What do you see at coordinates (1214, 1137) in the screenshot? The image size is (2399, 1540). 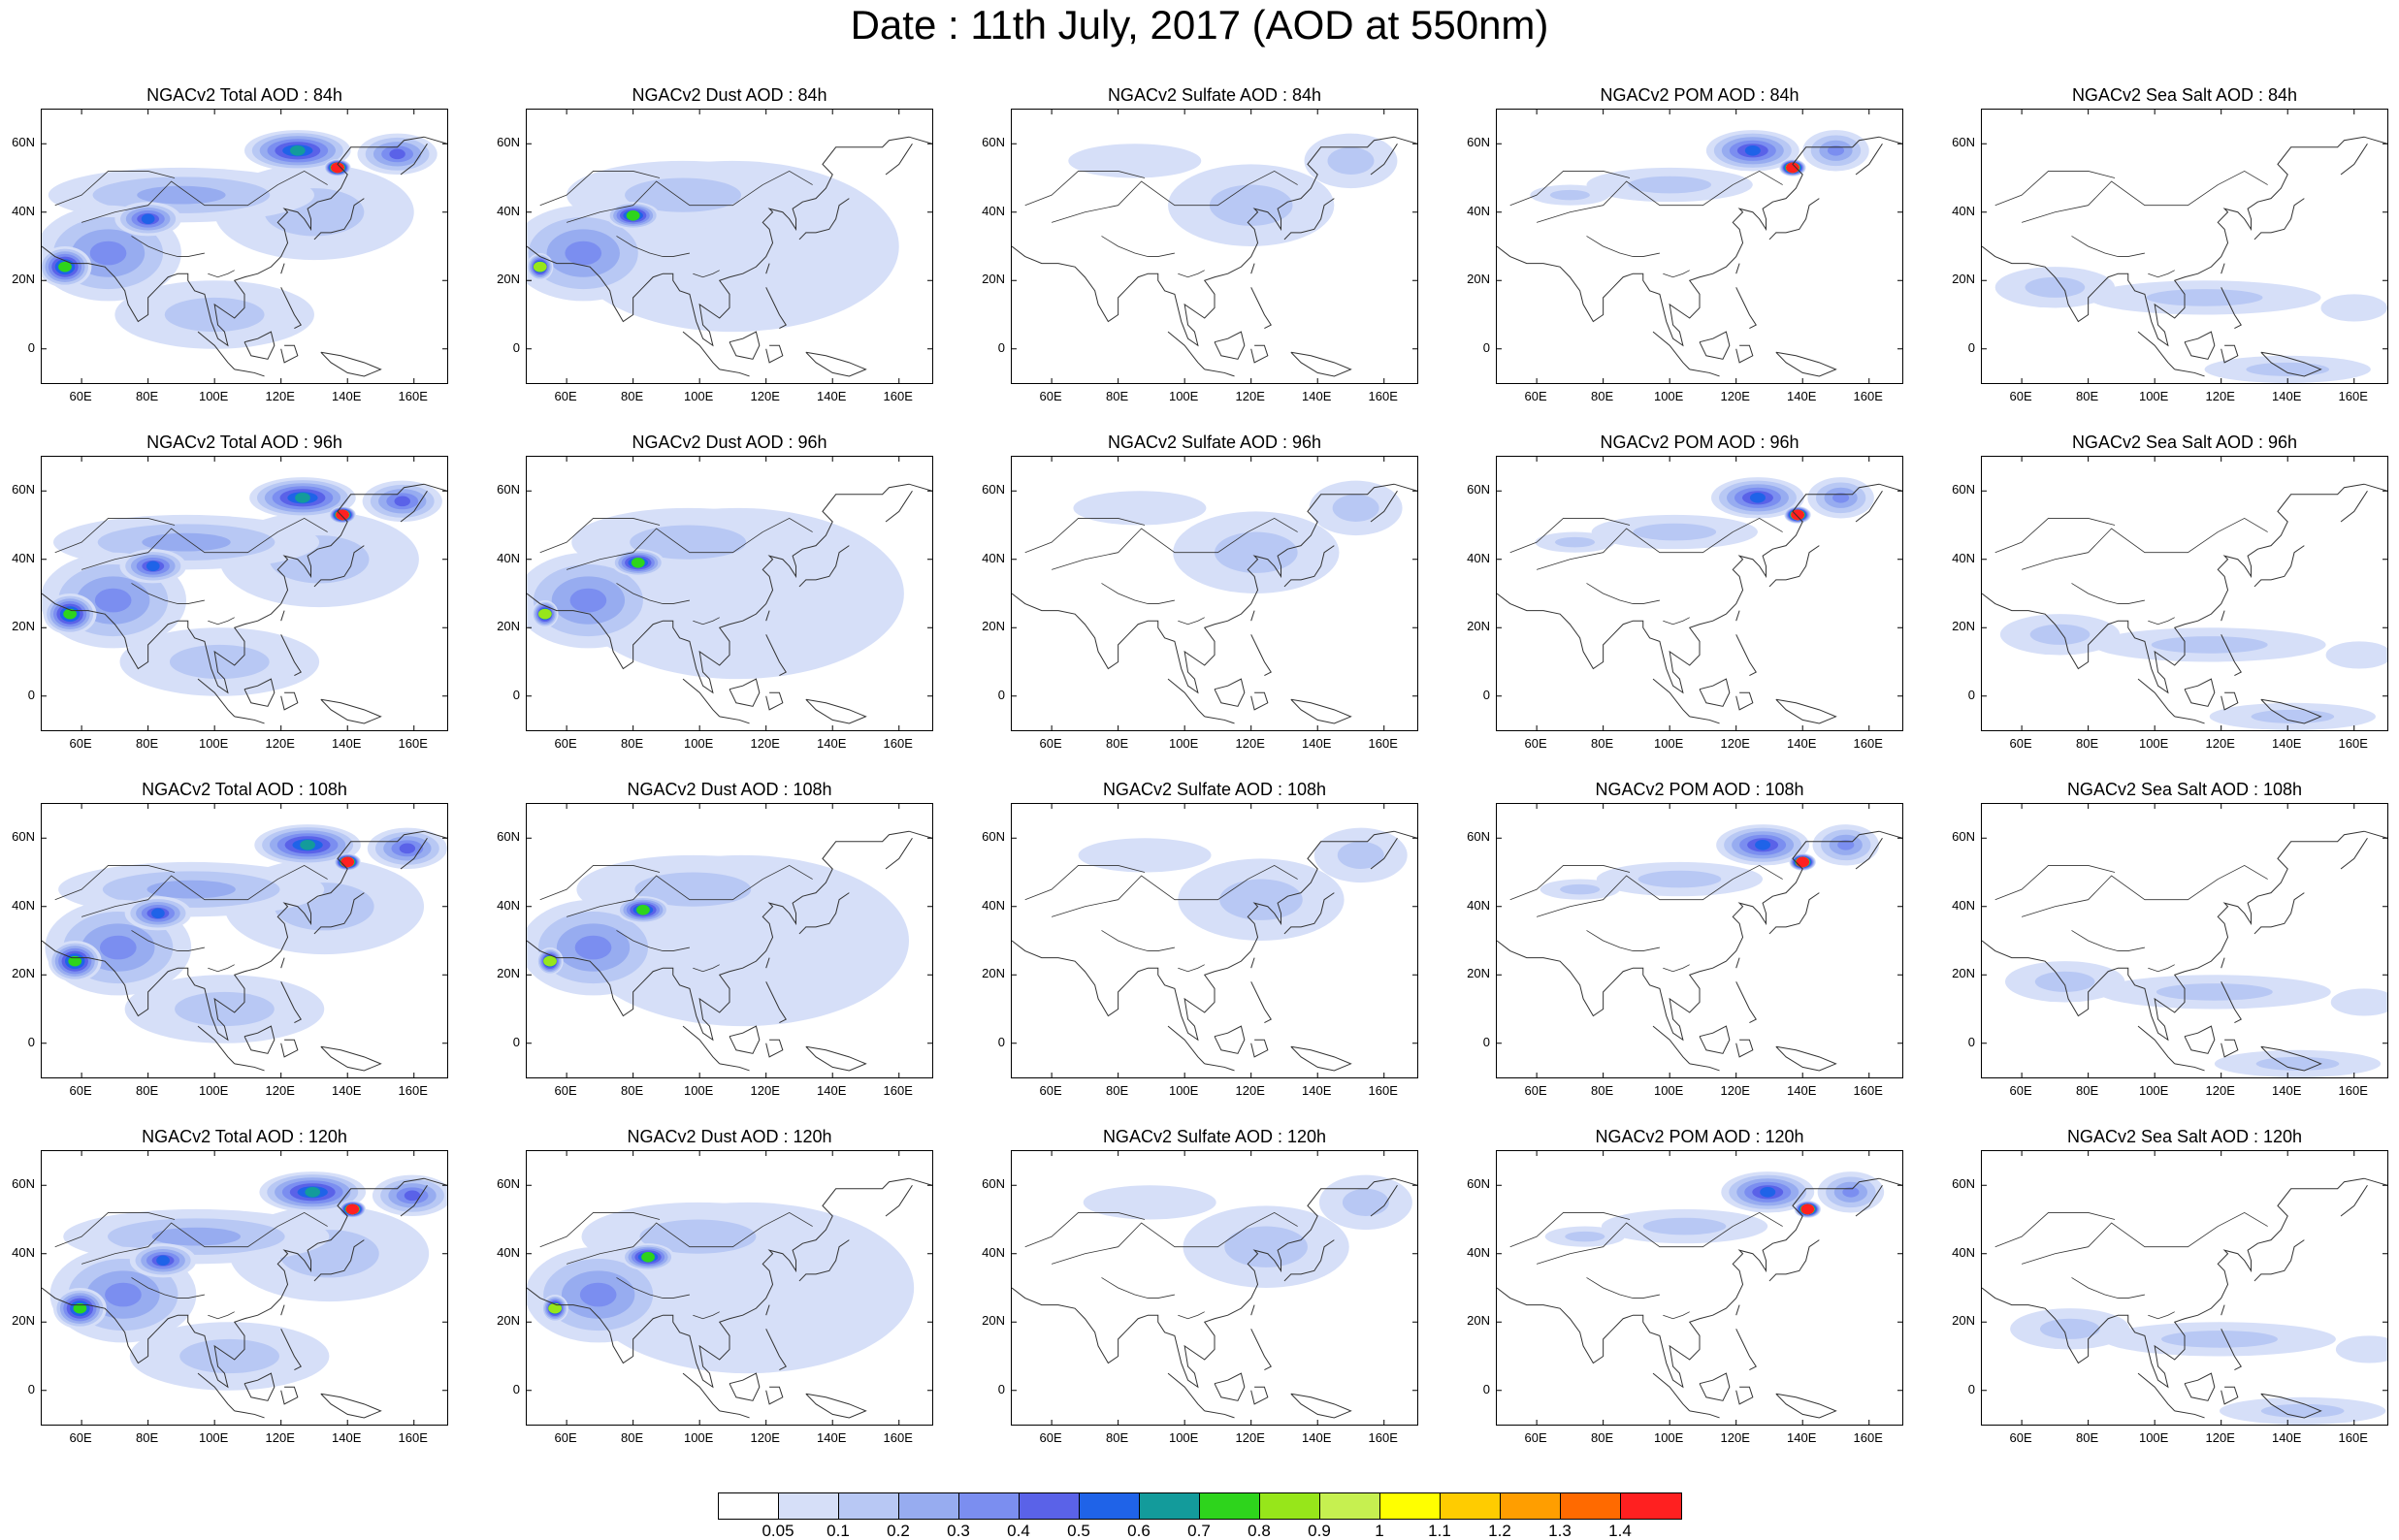 I see `panel-title: NGACv2 Sulfate AOD : 120h` at bounding box center [1214, 1137].